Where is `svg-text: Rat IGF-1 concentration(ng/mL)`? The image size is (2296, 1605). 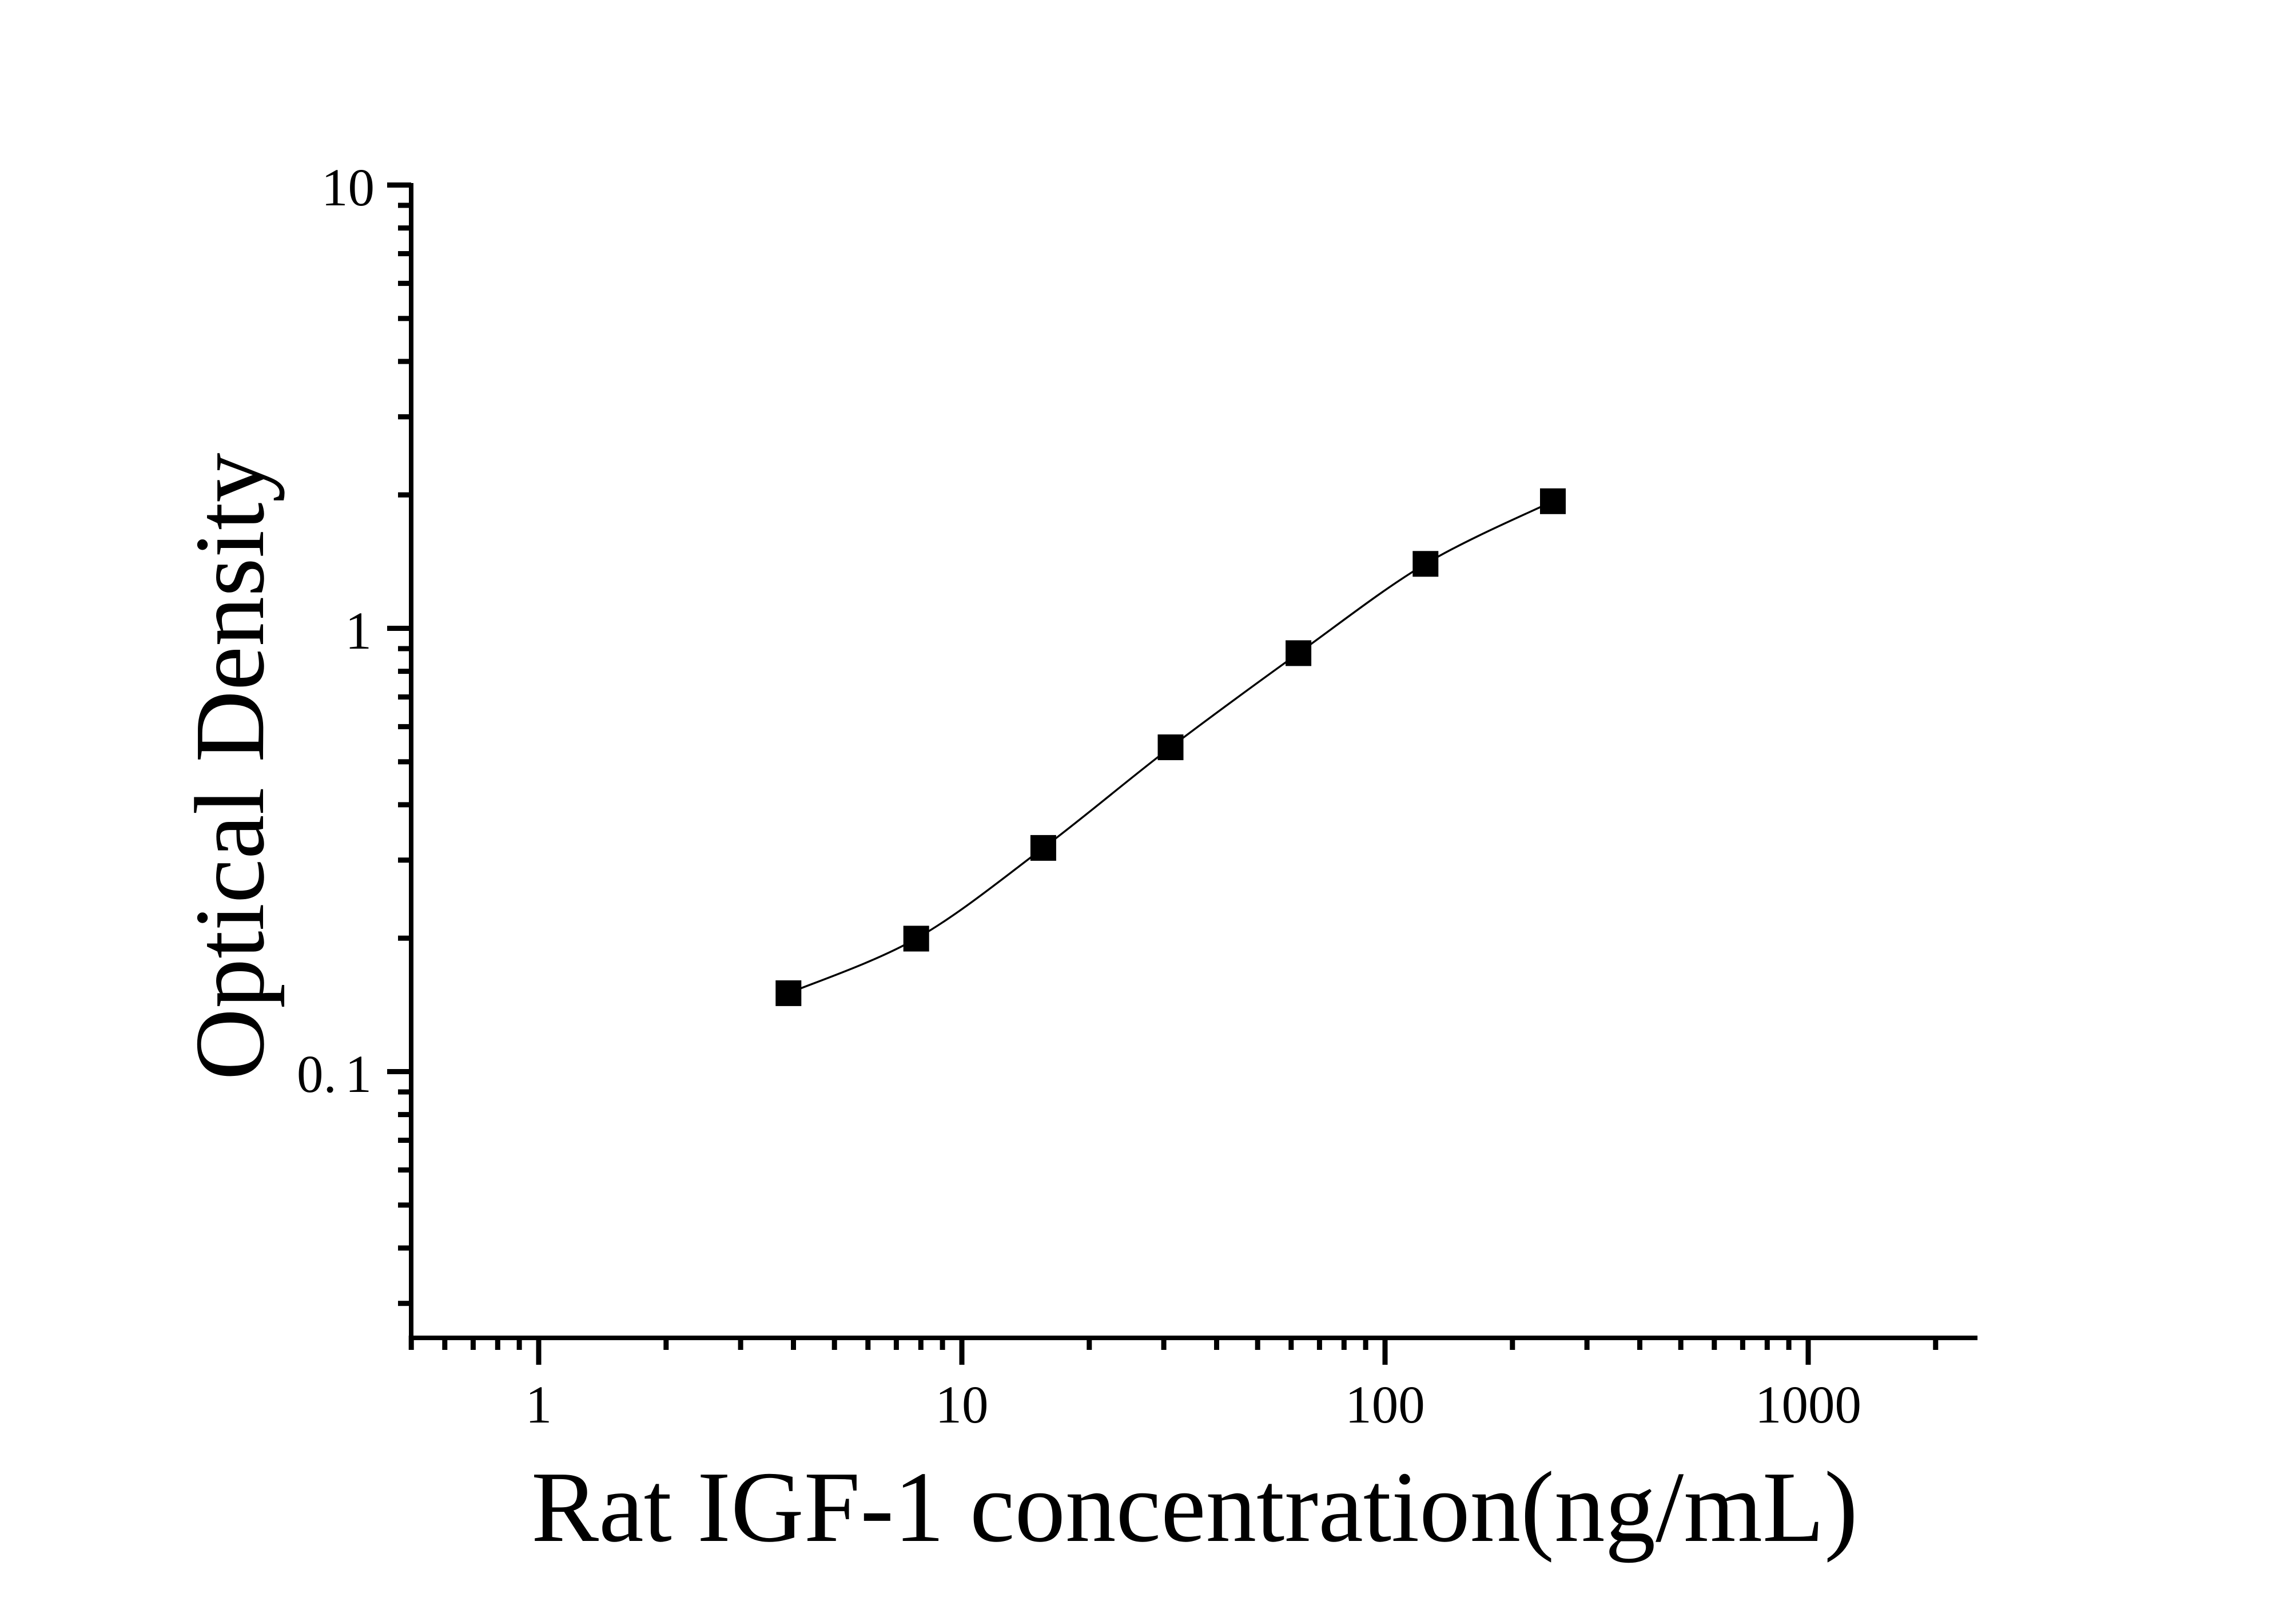
svg-text: Rat IGF-1 concentration(ng/mL) is located at coordinates (1195, 1507).